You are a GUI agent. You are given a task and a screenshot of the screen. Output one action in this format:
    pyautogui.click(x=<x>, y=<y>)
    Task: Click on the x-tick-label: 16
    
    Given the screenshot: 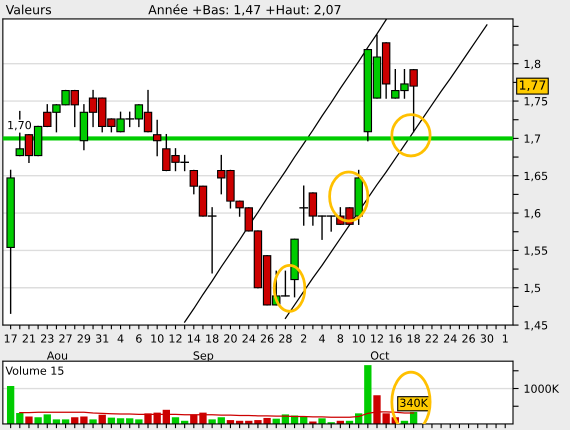 What is the action you would take?
    pyautogui.click(x=395, y=338)
    